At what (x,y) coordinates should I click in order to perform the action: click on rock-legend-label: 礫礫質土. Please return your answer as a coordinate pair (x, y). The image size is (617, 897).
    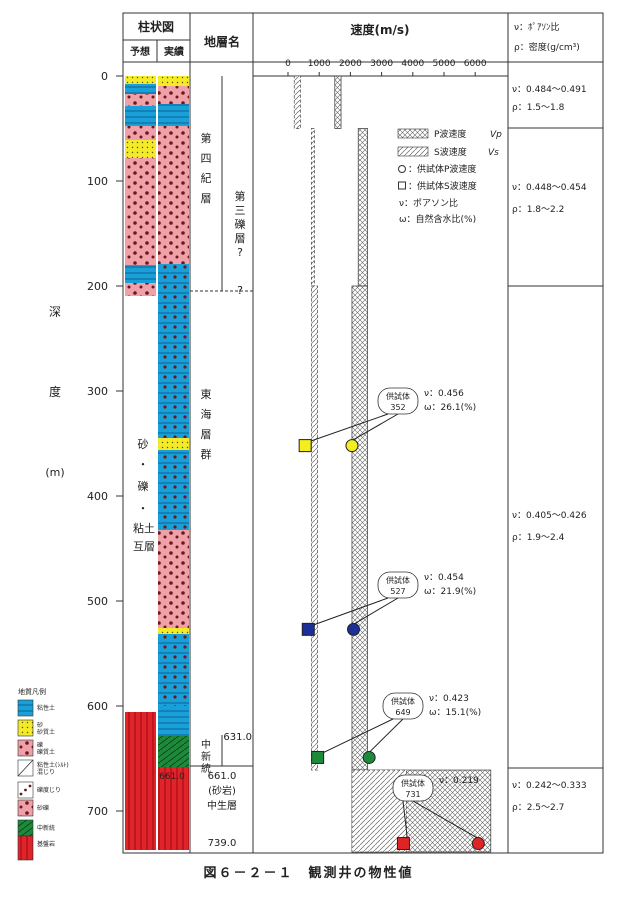
    Looking at the image, I should click on (46, 748).